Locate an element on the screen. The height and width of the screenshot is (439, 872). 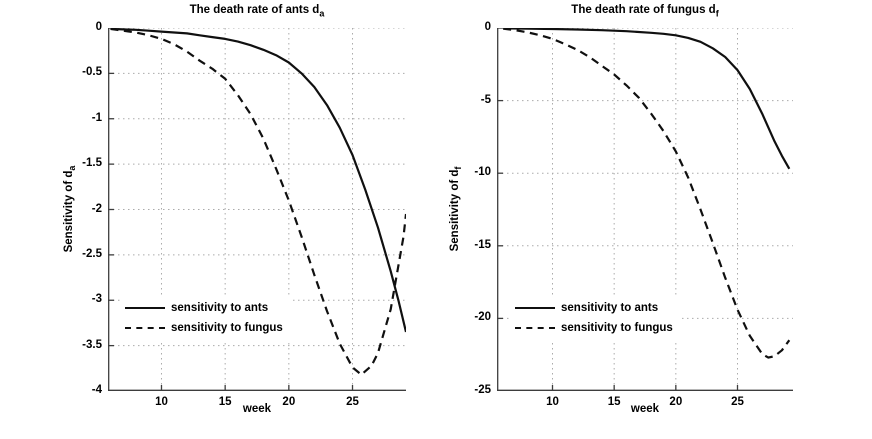
y-tick-label: -2 is located at coordinates (96, 208).